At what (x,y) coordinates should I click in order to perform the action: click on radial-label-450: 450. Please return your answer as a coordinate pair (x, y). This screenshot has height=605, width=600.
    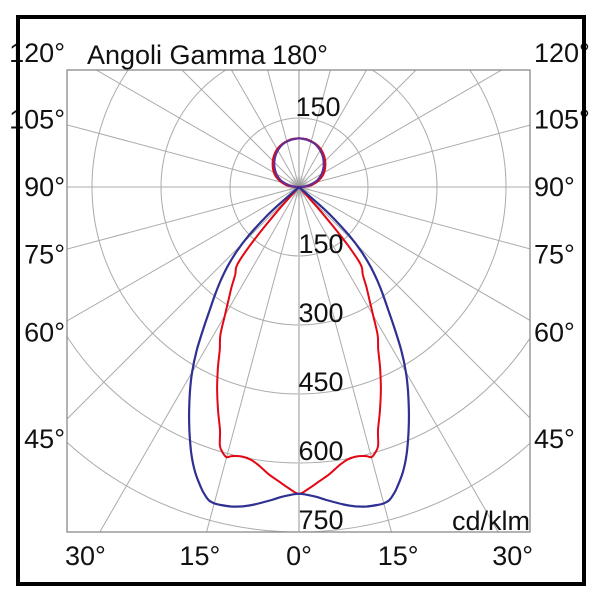
    Looking at the image, I should click on (320, 382).